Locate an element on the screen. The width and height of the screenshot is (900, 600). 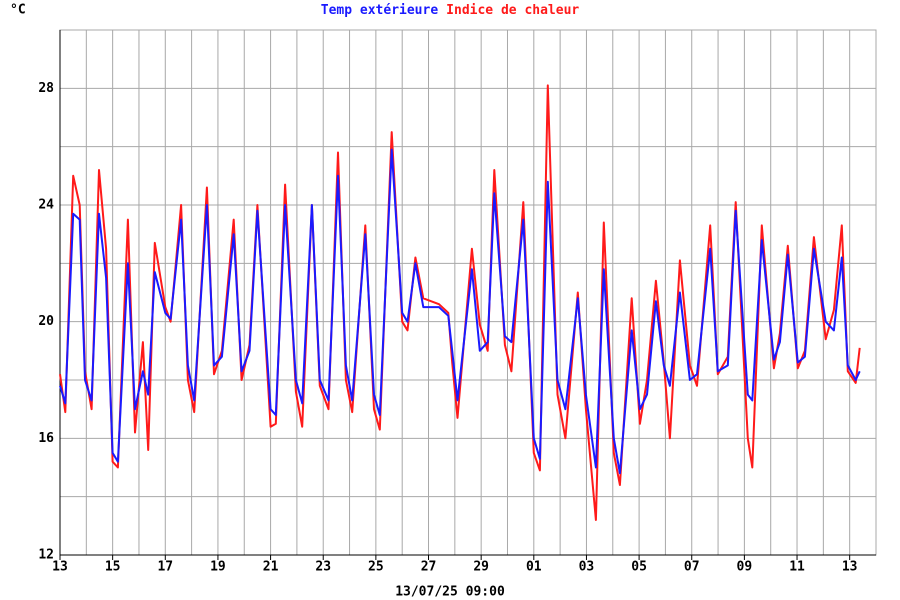
x-tick-label: 19 is located at coordinates (218, 567).